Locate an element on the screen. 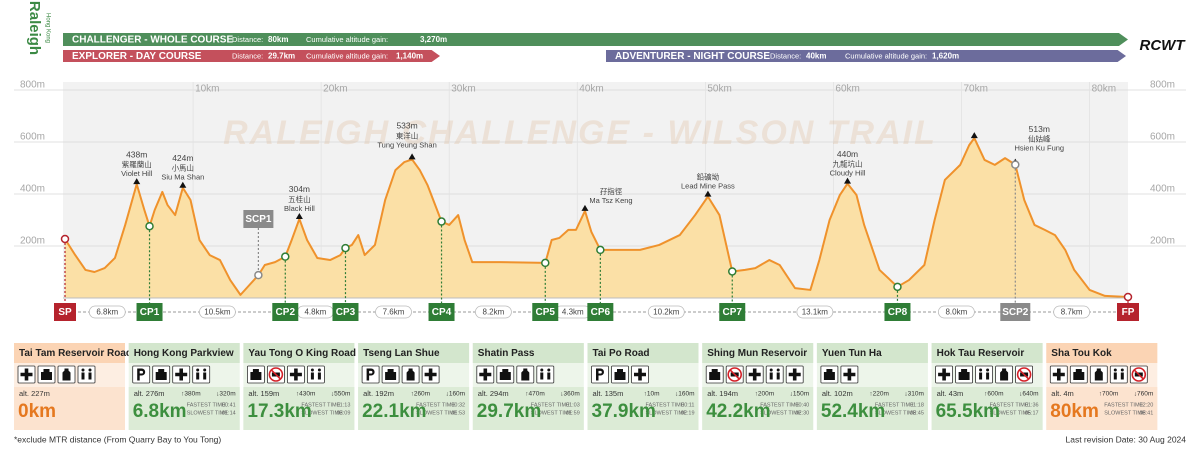 Image resolution: width=1200 pixels, height=449 pixels. card-altitude: alt. 4m is located at coordinates (1062, 393).